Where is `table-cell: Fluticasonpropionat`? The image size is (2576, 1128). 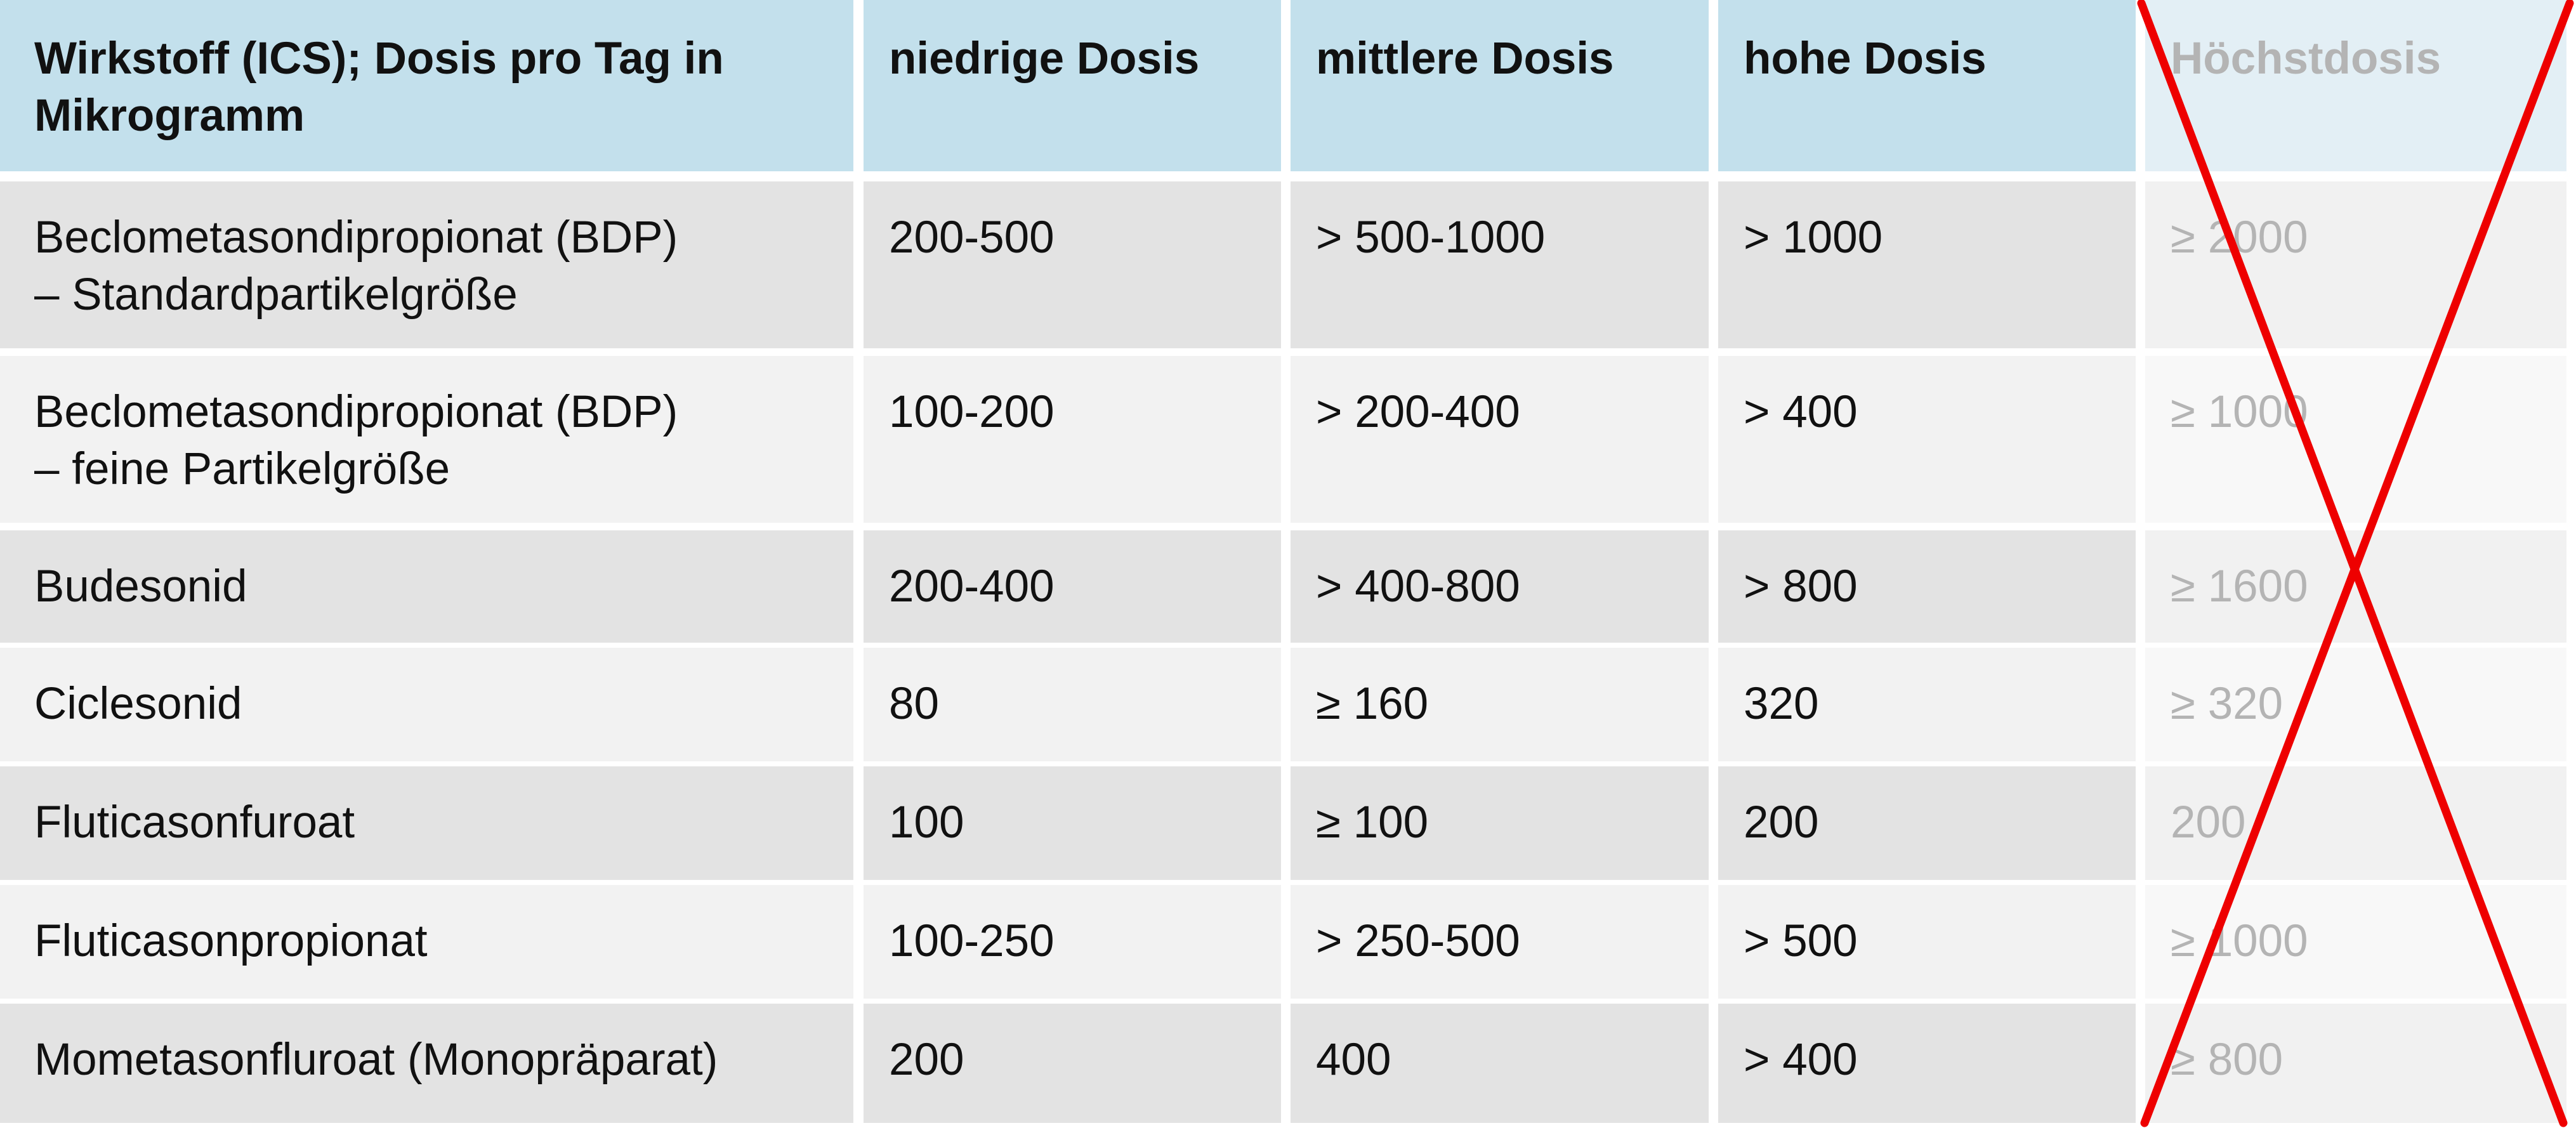 table-cell: Fluticasonpropionat is located at coordinates (427, 942).